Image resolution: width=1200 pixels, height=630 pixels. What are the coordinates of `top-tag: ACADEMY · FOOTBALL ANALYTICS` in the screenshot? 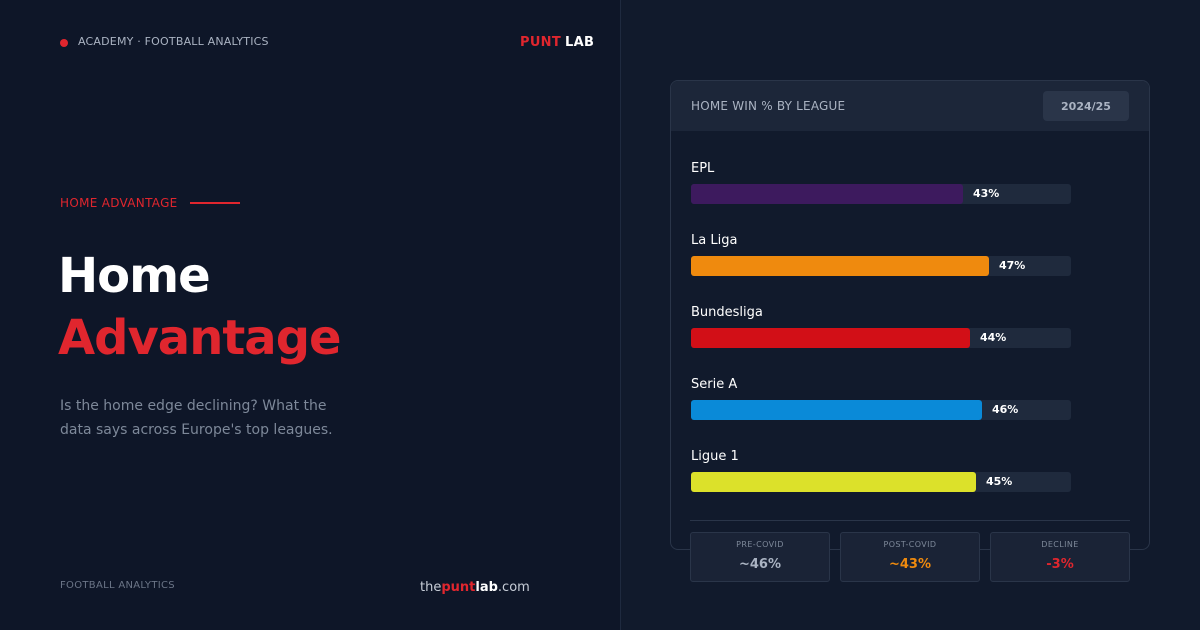 It's located at (164, 41).